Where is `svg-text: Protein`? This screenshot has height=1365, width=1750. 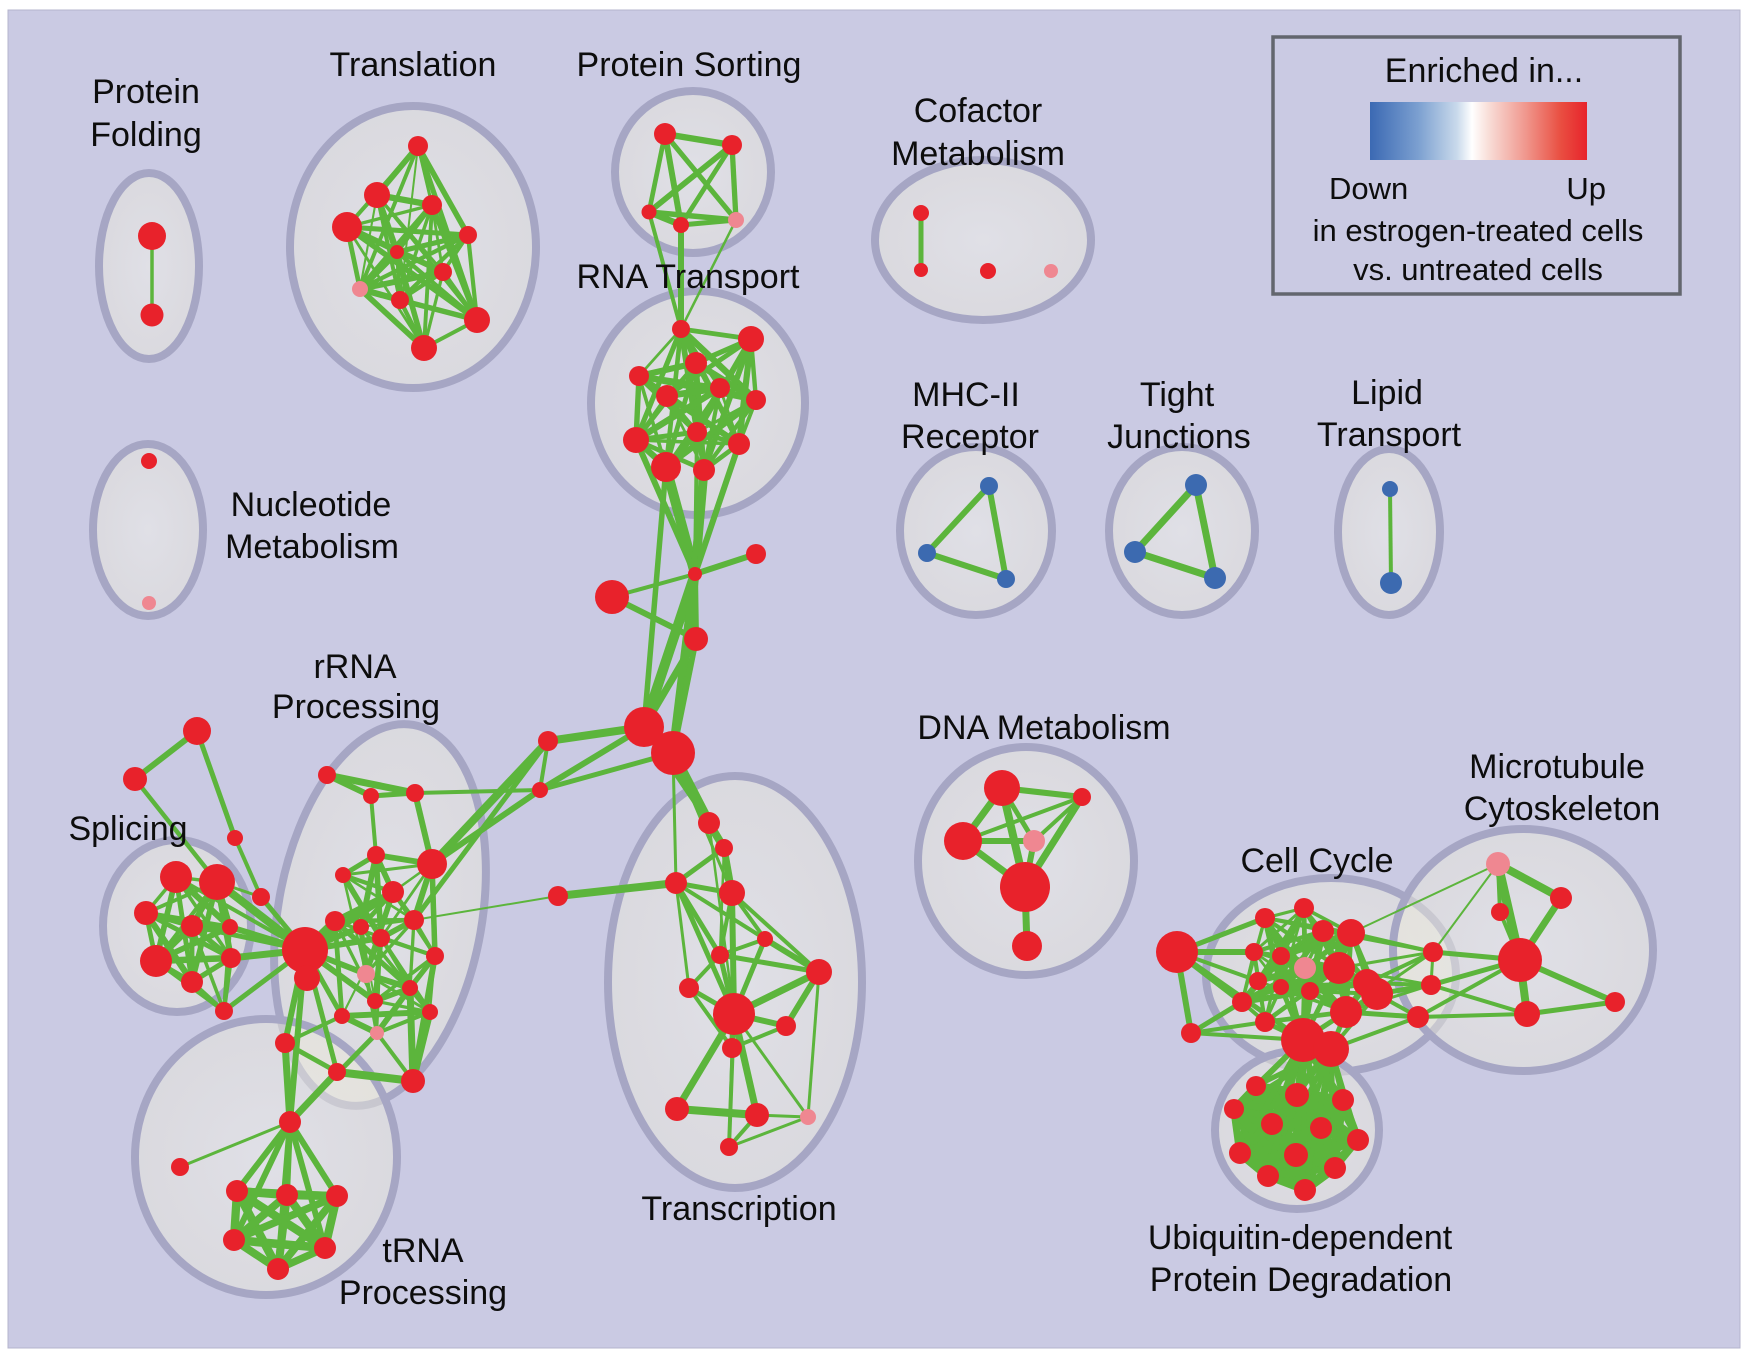 svg-text: Protein is located at coordinates (146, 92).